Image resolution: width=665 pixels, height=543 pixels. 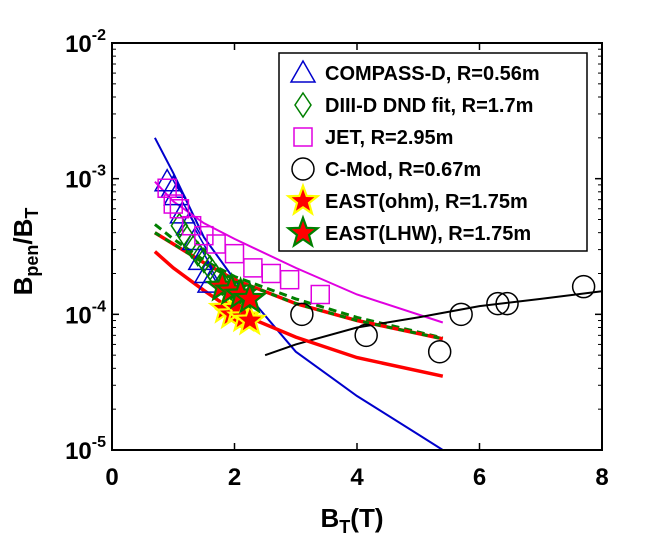 What do you see at coordinates (25, 252) in the screenshot?
I see `y-axis-label: Bpen/BT` at bounding box center [25, 252].